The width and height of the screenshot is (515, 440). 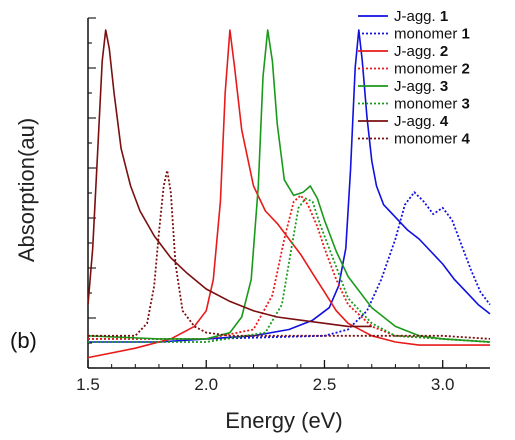 What do you see at coordinates (432, 34) in the screenshot?
I see `legend-entry-2: monomer 1` at bounding box center [432, 34].